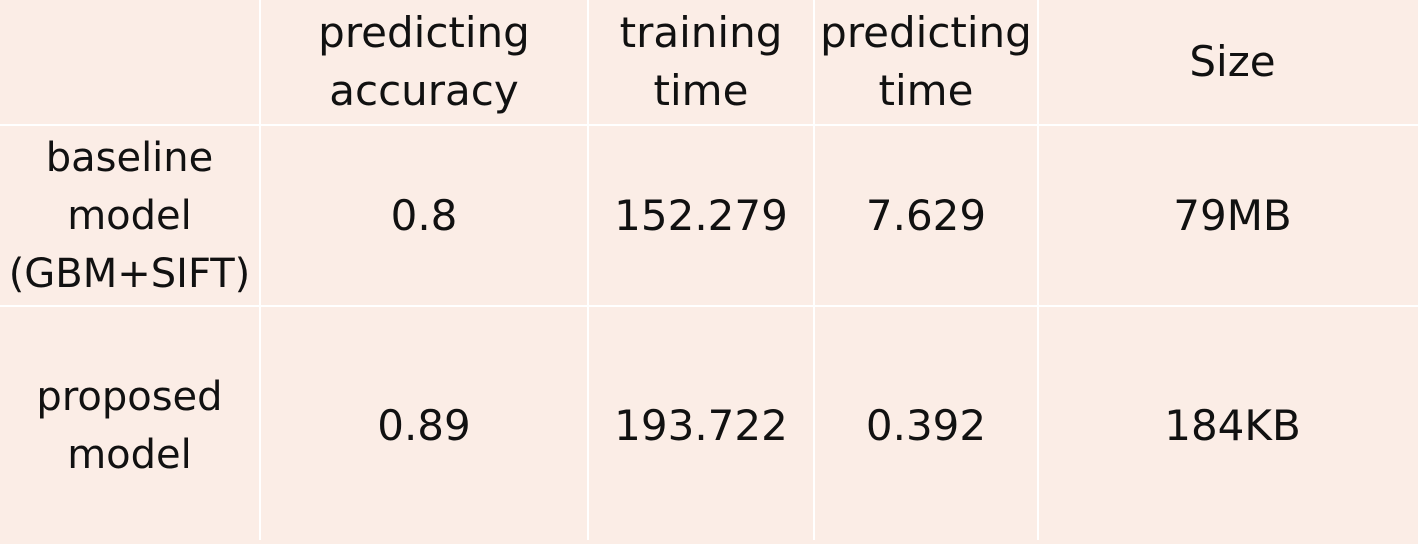  Describe the element at coordinates (129, 425) in the screenshot. I see `row-label-proposed-model: proposed model` at that location.